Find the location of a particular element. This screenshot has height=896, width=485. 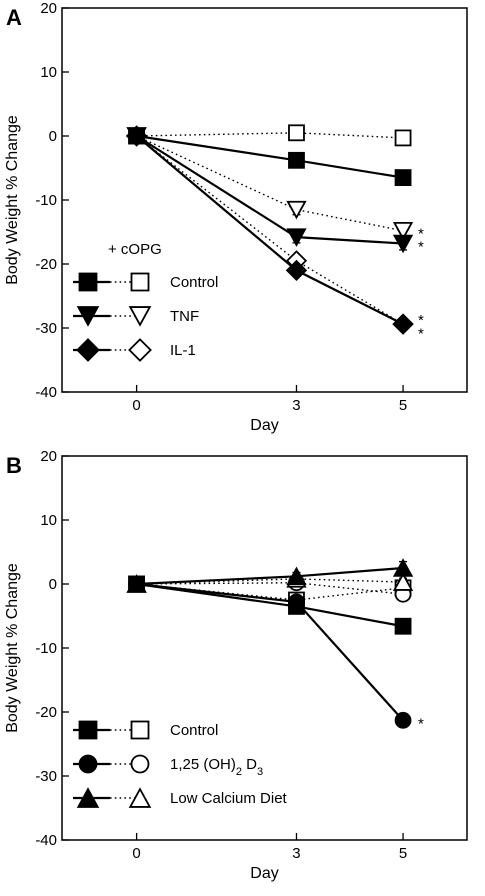

series-il-1-solid is located at coordinates (269, 230).